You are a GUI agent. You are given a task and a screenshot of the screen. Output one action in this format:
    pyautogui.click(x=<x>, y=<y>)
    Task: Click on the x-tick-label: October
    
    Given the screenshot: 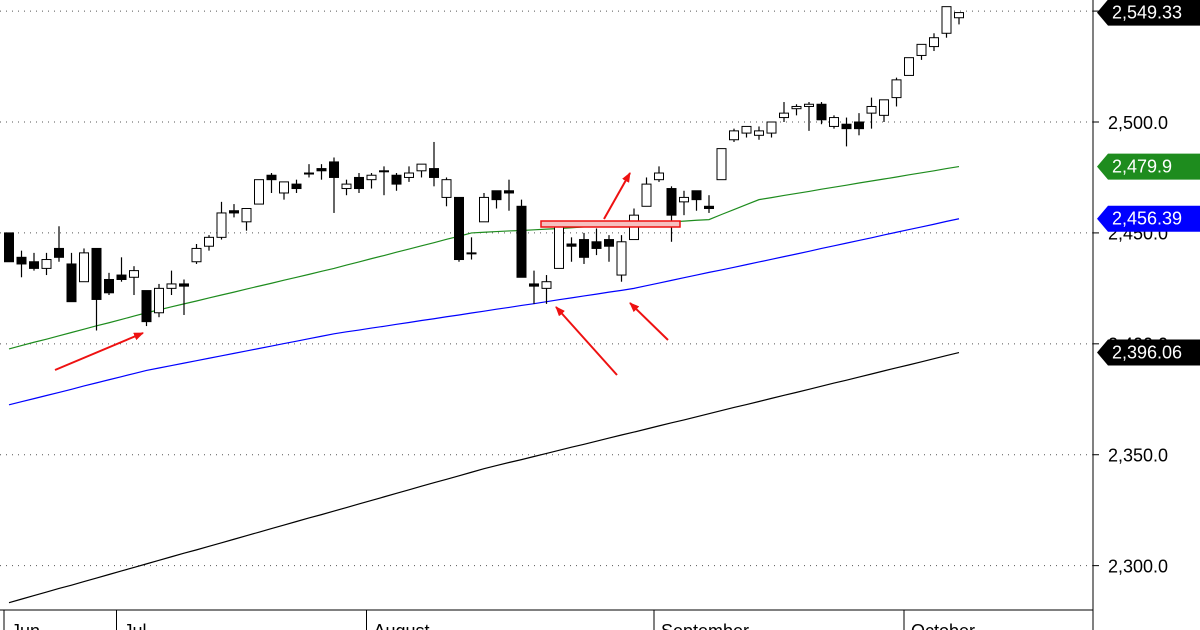 What is the action you would take?
    pyautogui.click(x=943, y=625)
    